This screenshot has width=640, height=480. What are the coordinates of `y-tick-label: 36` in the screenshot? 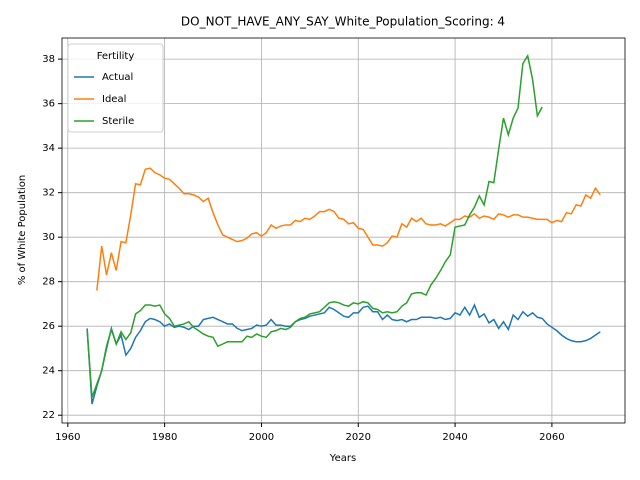 It's located at (48, 104).